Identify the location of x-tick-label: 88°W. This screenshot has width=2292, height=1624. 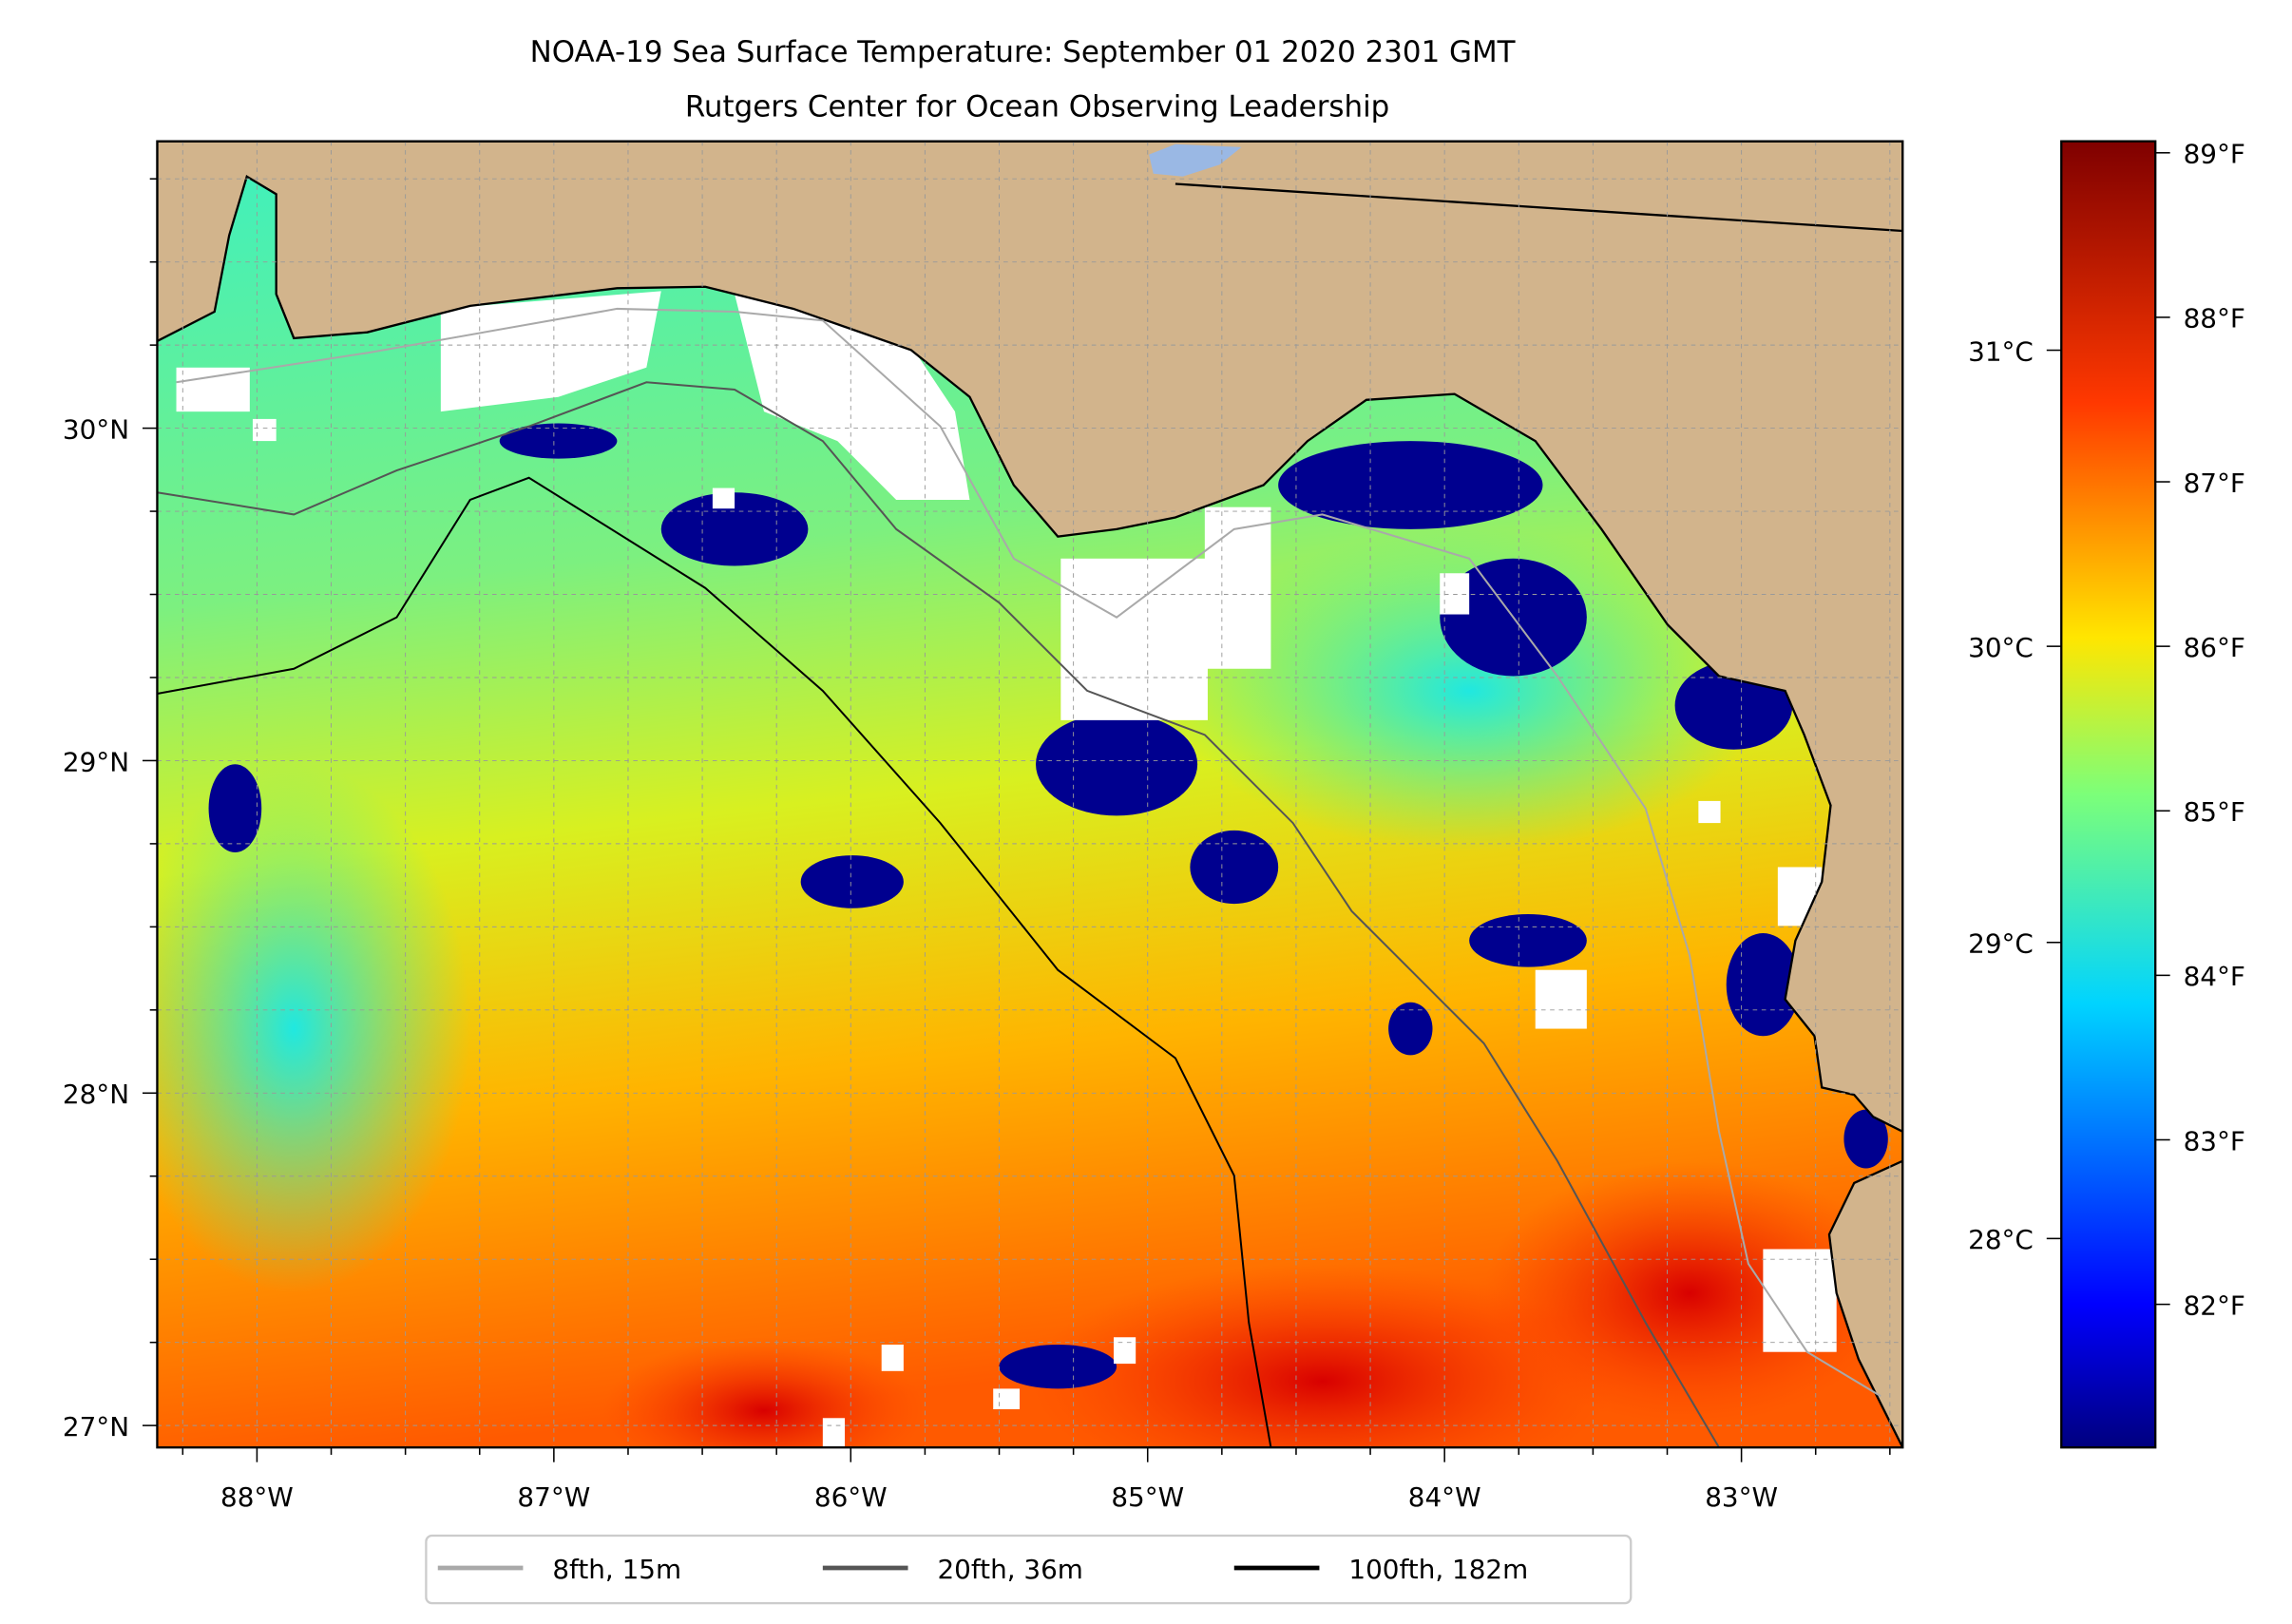
(257, 1497).